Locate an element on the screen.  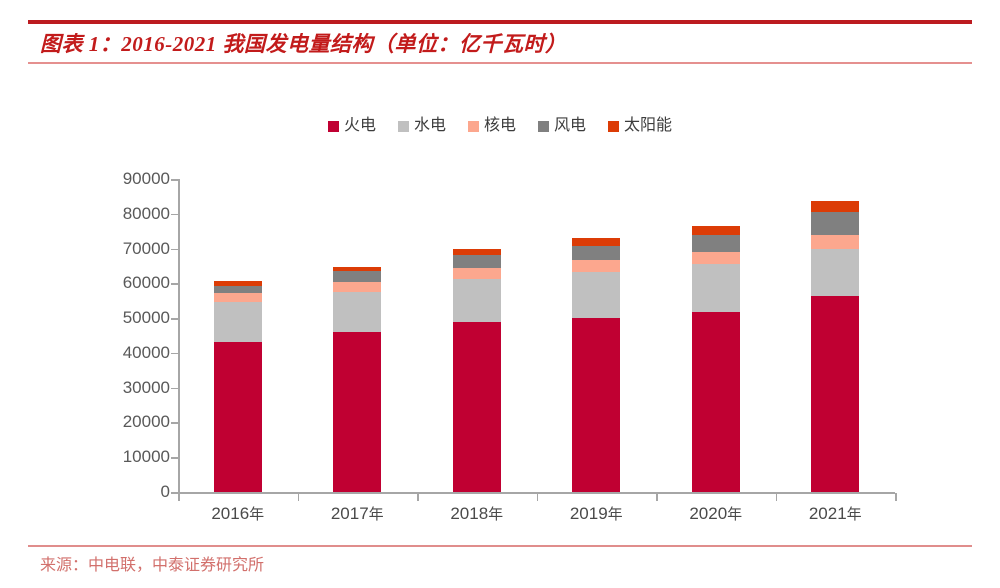
x-label-year: 2018 is located at coordinates (469, 513).